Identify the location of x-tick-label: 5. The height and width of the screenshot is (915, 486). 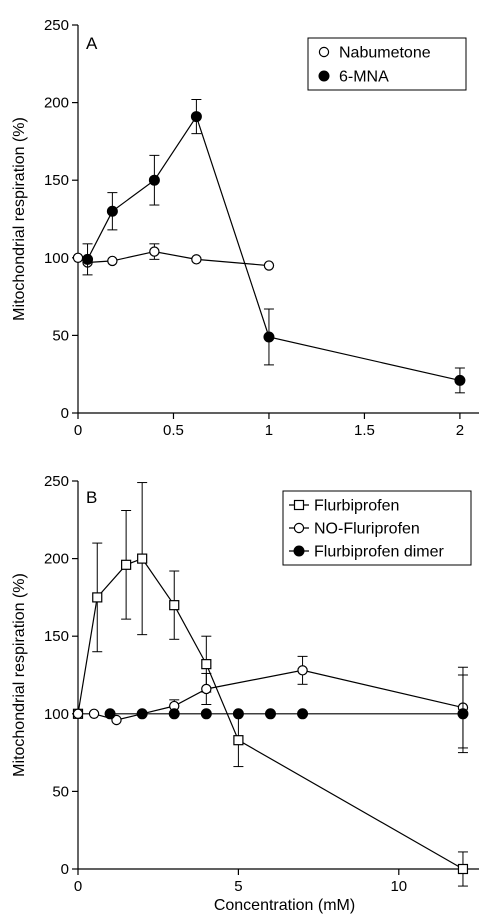
(238, 886).